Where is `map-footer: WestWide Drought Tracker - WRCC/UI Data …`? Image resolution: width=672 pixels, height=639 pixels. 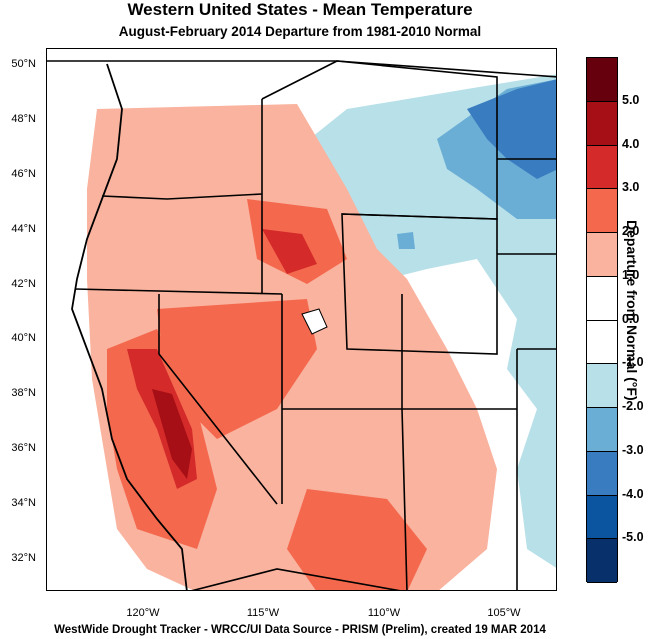
map-footer: WestWide Drought Tracker - WRCC/UI Data … is located at coordinates (300, 630).